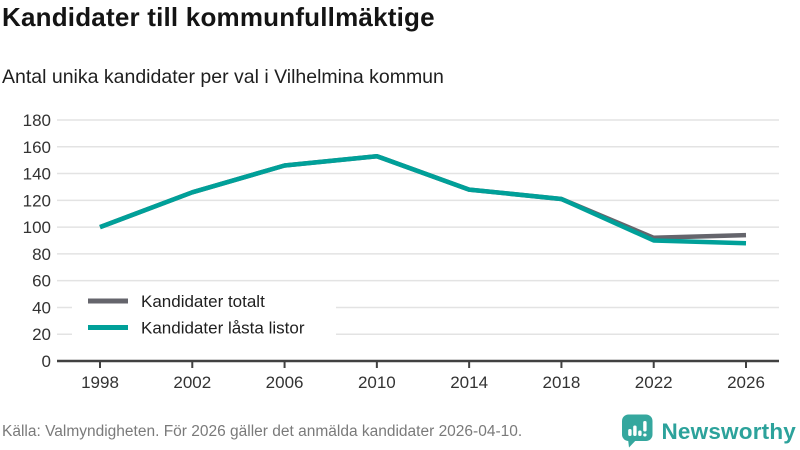  I want to click on y-axis-tick-label: 160, so click(37, 147).